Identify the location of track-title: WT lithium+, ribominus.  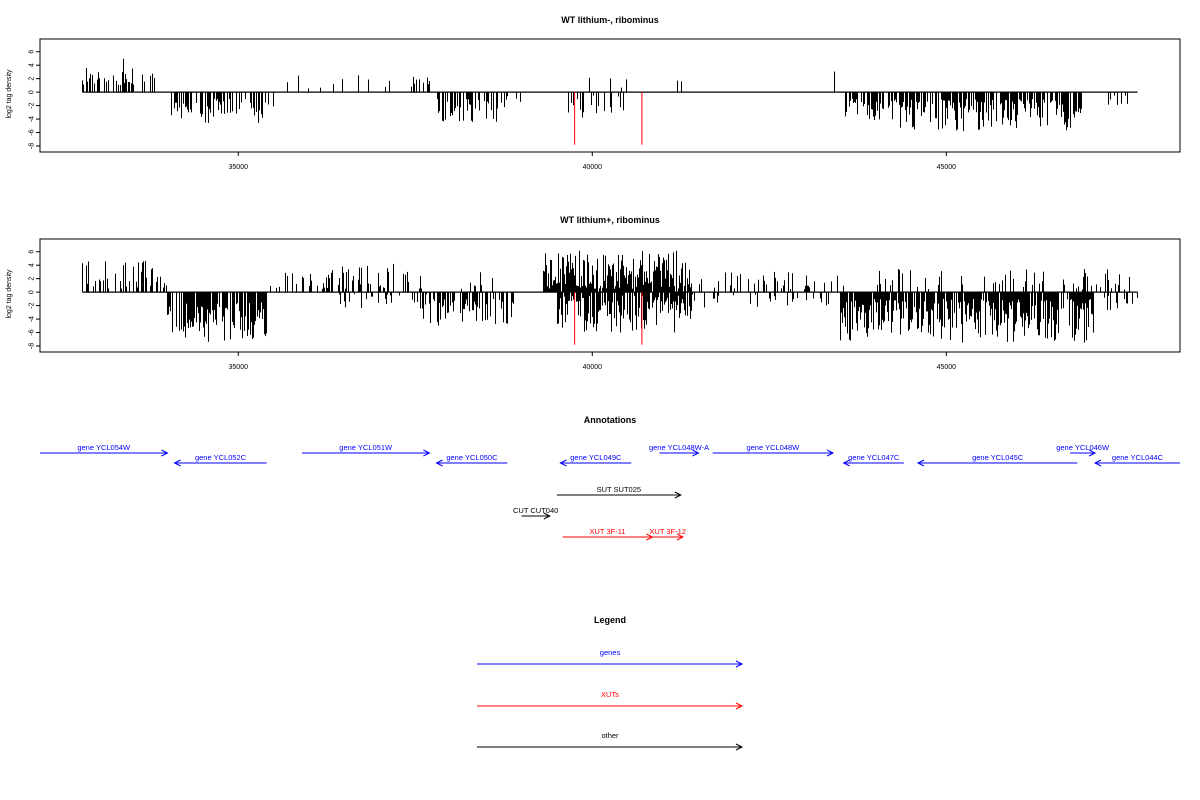
(610, 220).